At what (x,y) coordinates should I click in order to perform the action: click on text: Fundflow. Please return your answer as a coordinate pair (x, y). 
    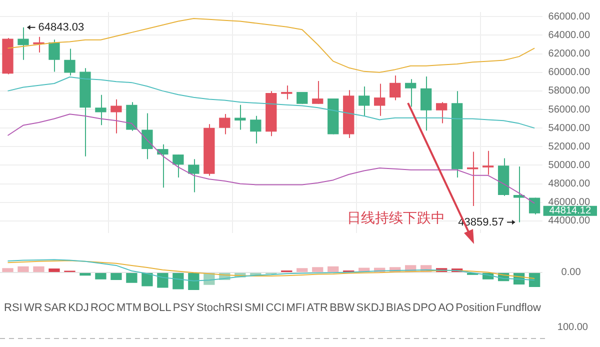
    Looking at the image, I should click on (518, 308).